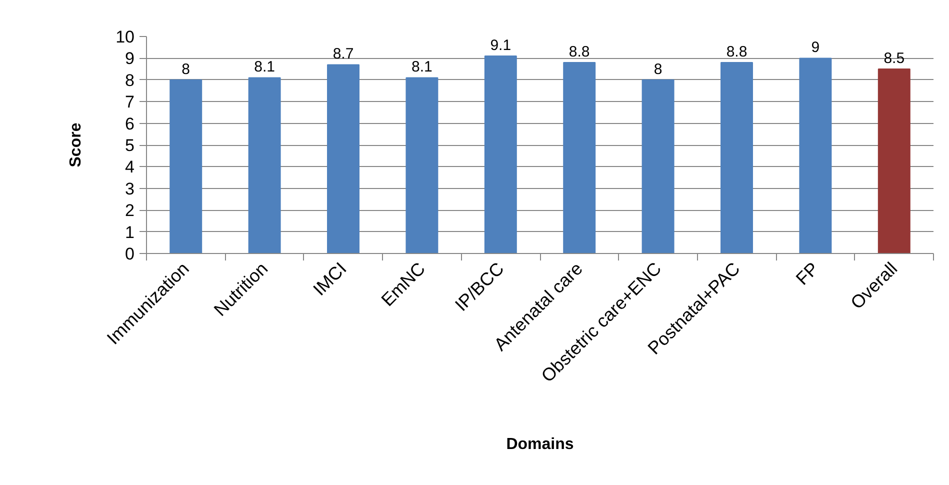 The width and height of the screenshot is (949, 485). I want to click on y-tick-label: 3, so click(130, 188).